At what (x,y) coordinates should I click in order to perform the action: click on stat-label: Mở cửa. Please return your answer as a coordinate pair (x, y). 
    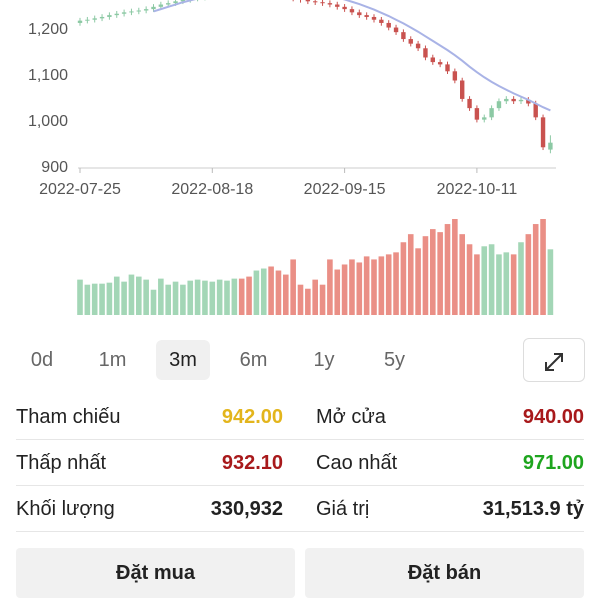
    Looking at the image, I should click on (351, 417).